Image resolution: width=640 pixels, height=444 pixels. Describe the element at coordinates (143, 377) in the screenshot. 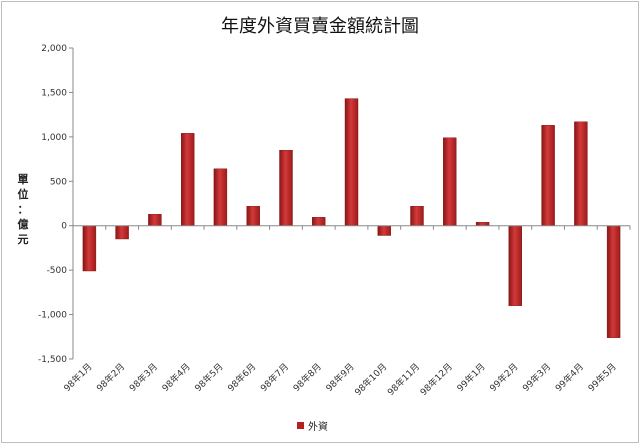

I see `x-tick-label: 98年3月` at that location.